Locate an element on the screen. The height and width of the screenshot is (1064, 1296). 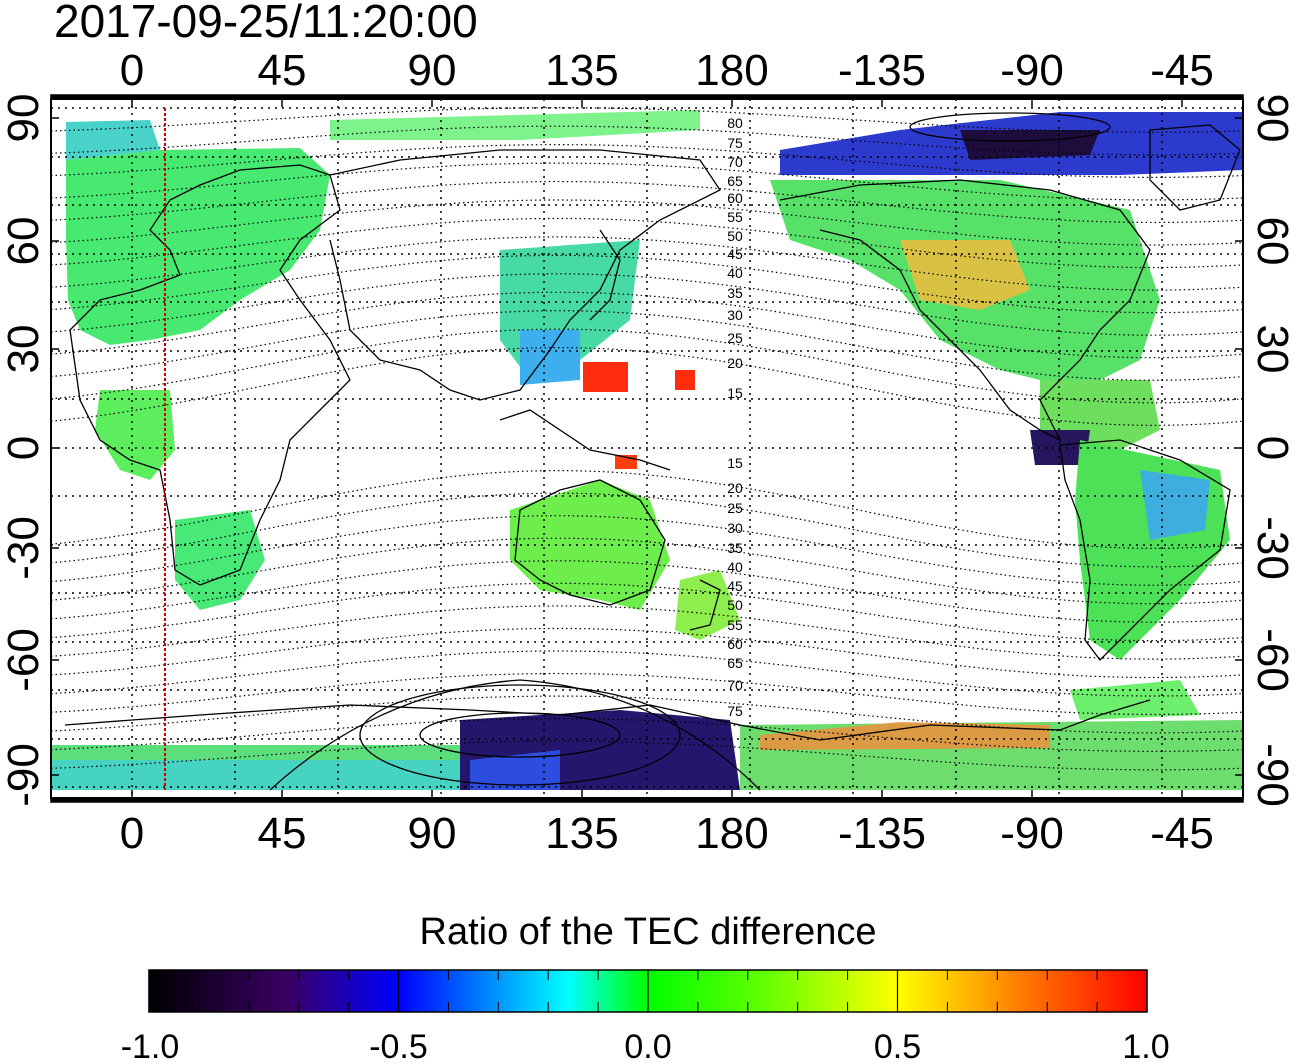
mlat-label-north: 50 is located at coordinates (735, 236).